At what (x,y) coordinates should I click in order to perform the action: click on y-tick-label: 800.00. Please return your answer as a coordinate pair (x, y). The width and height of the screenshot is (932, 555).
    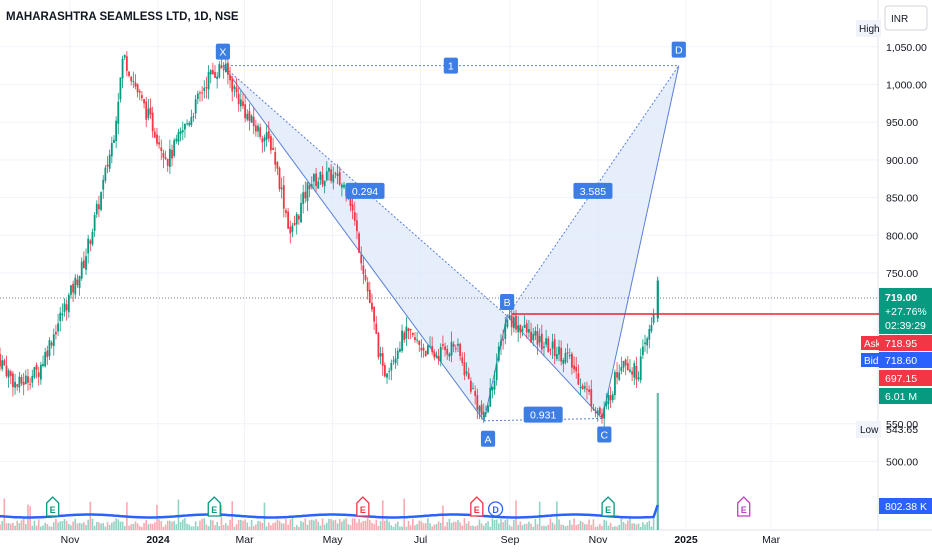
    Looking at the image, I should click on (902, 236).